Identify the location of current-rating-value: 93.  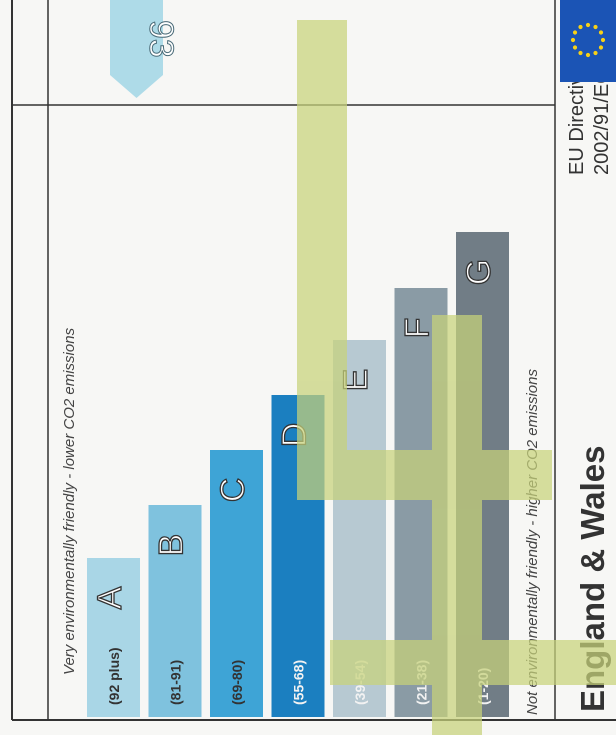
(161, 39).